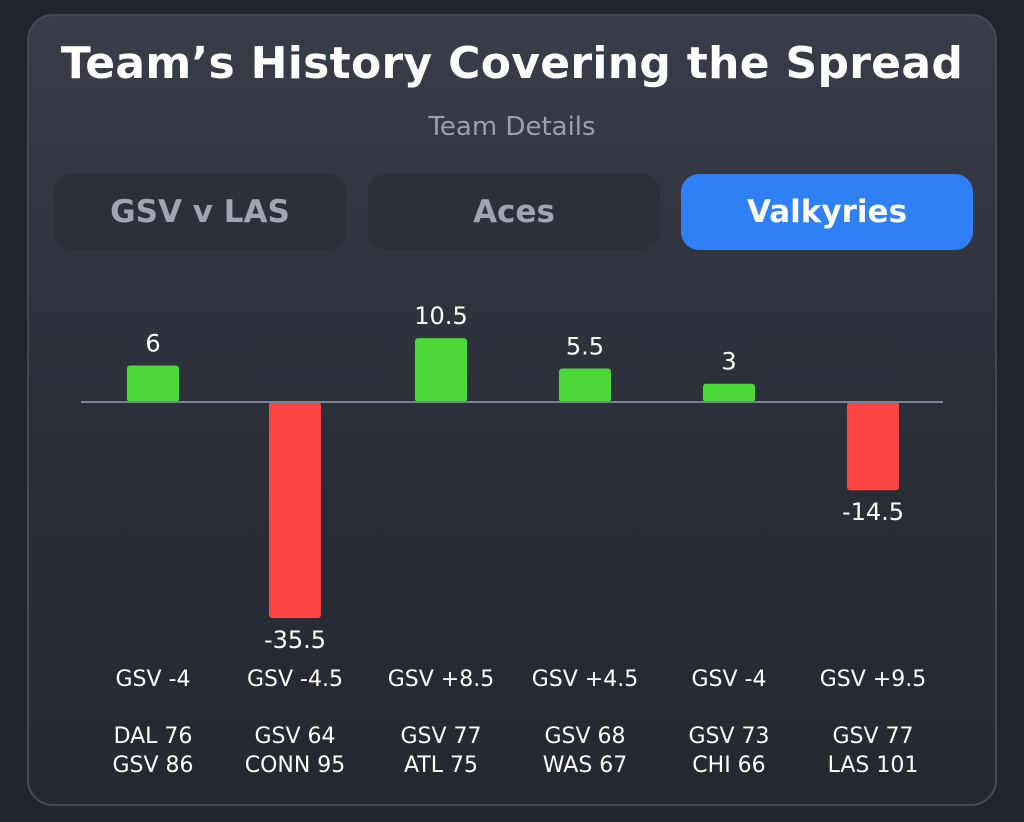 Image resolution: width=1024 pixels, height=822 pixels. What do you see at coordinates (514, 212) in the screenshot?
I see `tab-aces: Aces` at bounding box center [514, 212].